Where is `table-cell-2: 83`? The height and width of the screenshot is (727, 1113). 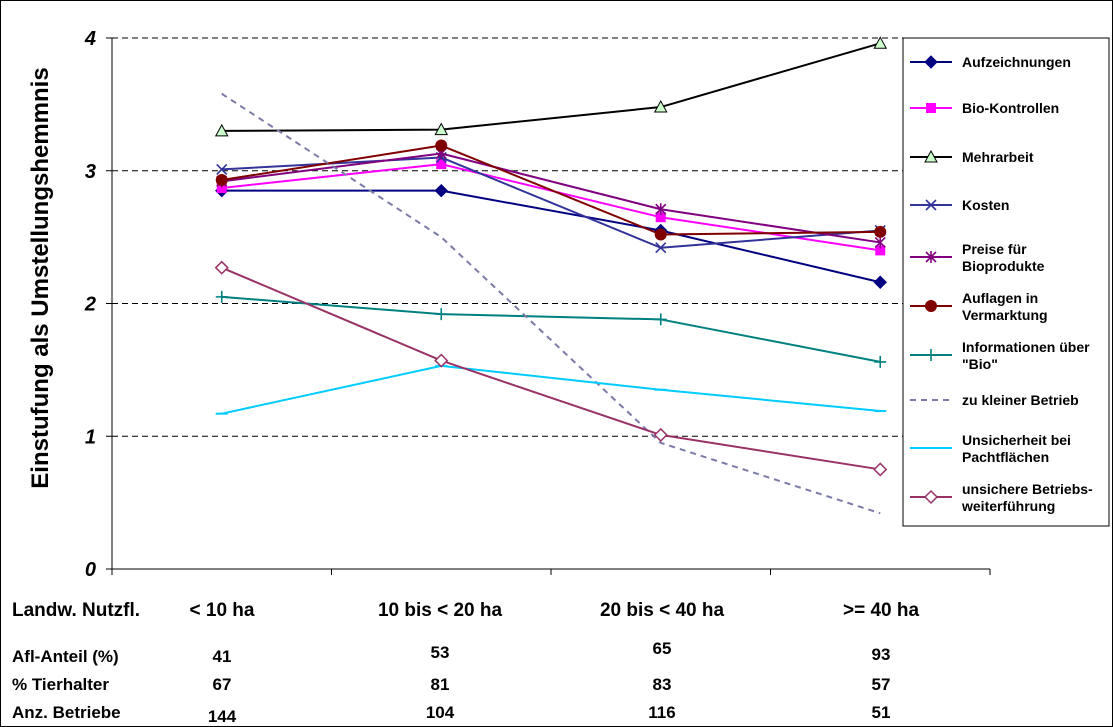 table-cell-2: 83 is located at coordinates (662, 684).